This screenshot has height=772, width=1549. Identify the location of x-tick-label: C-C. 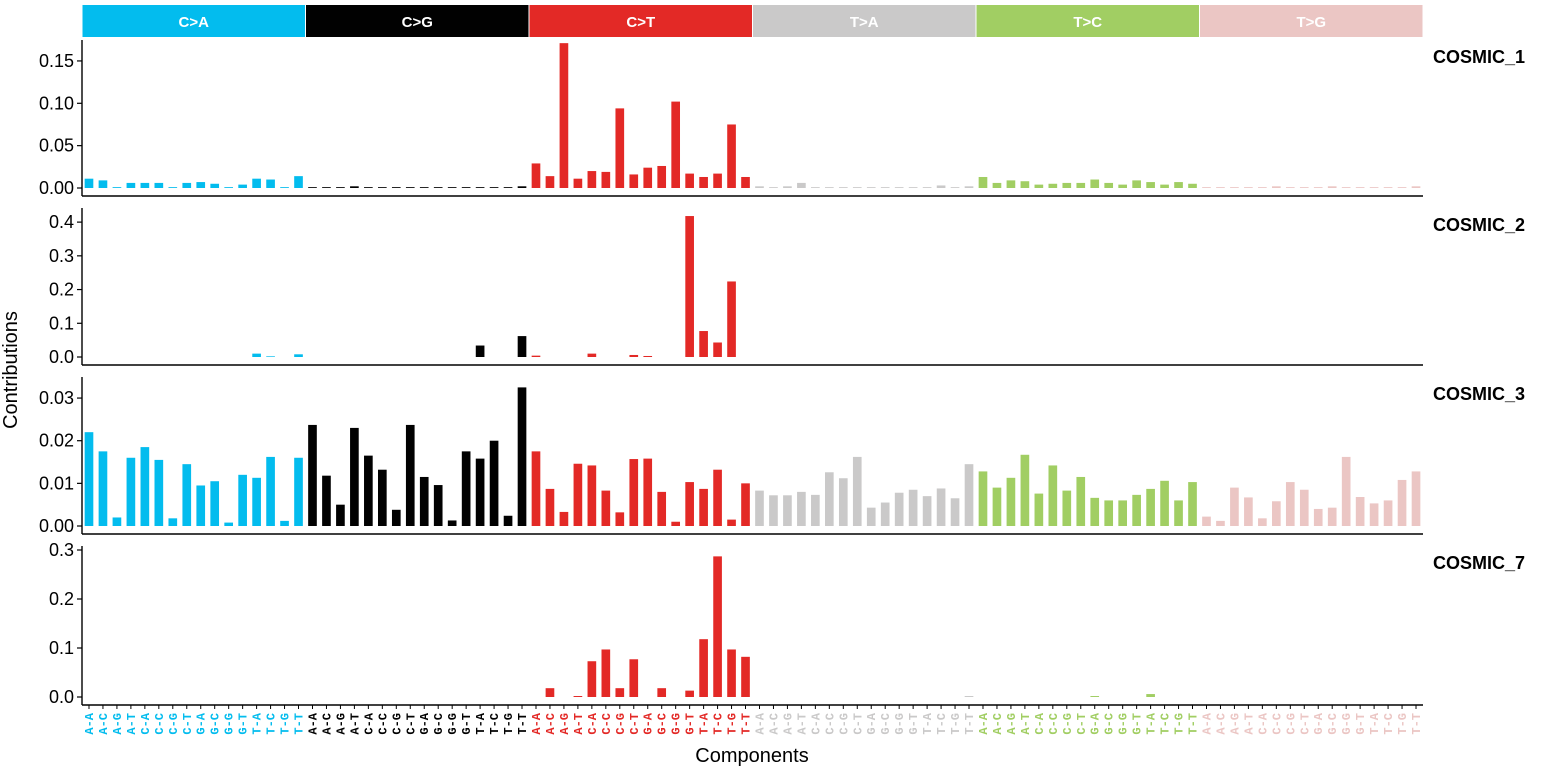
(383, 724).